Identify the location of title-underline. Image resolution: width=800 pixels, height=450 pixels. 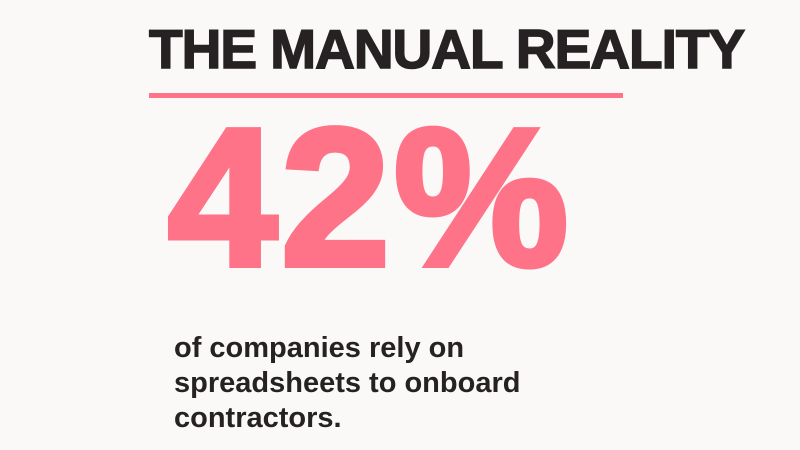
(386, 95).